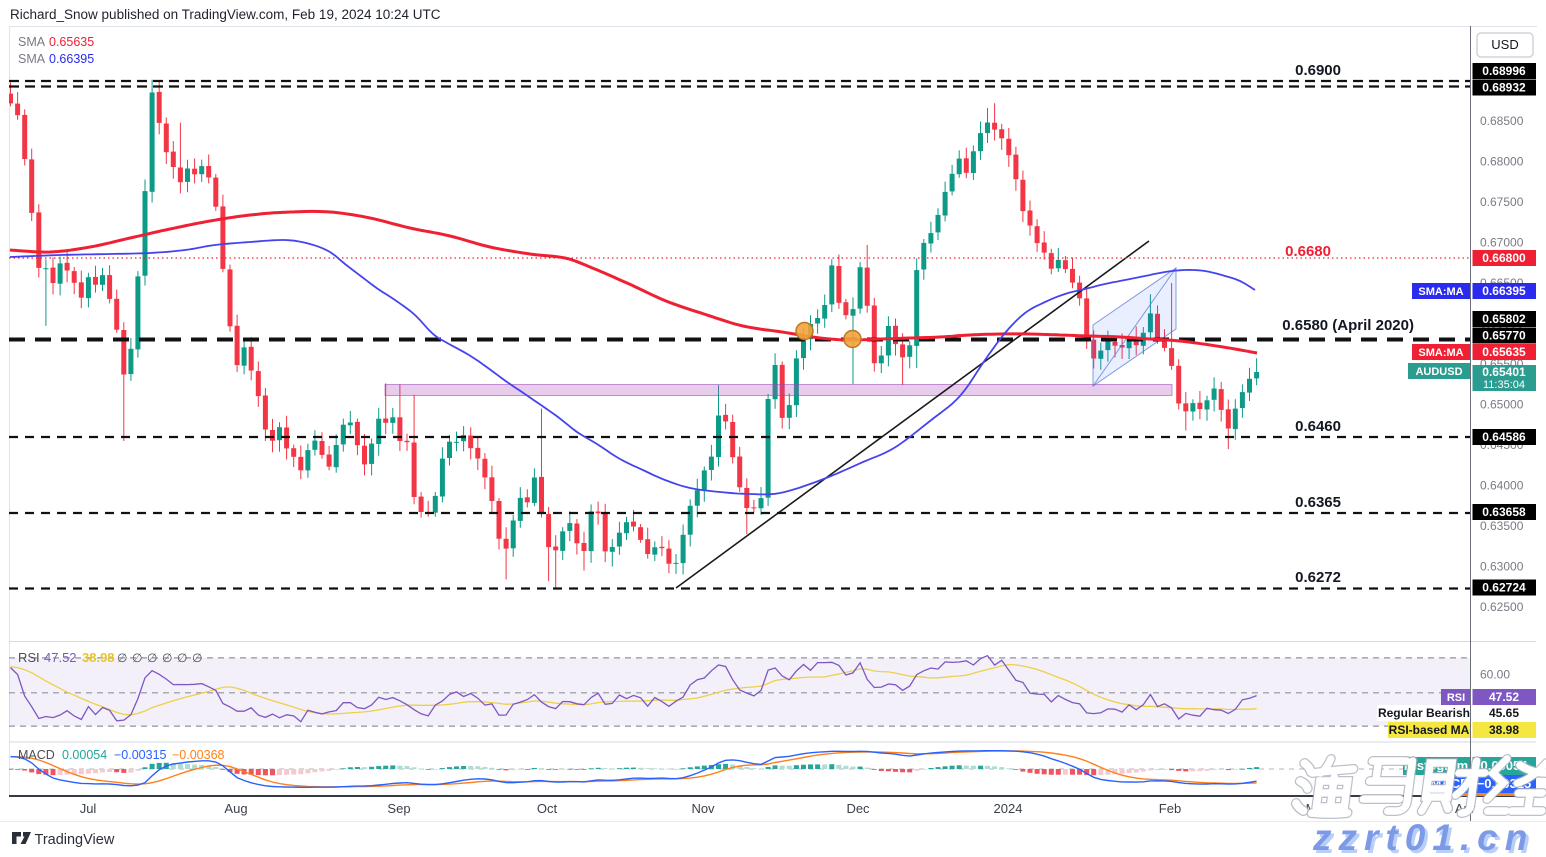  I want to click on svg-text: 0.65802, so click(1504, 319).